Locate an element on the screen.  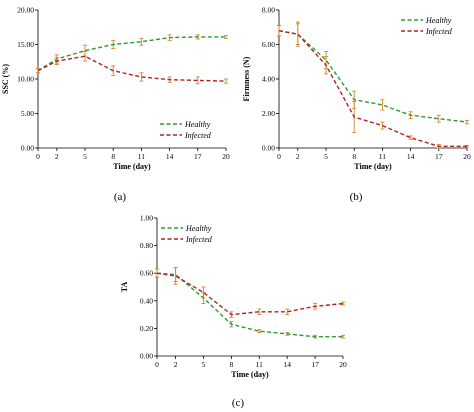
panel-c-x-tick-label: 20 is located at coordinates (343, 364).